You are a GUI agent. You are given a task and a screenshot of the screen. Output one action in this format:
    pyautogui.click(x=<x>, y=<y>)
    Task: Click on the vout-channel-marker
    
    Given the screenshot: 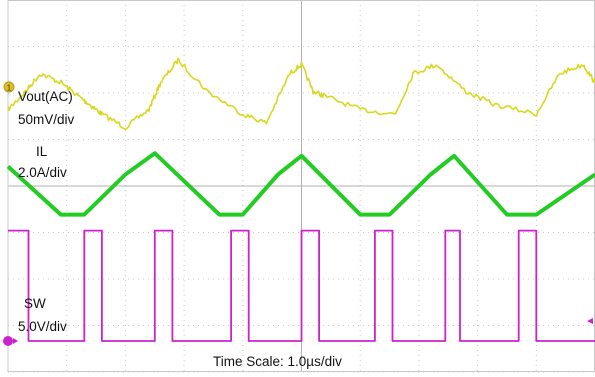 What is the action you would take?
    pyautogui.click(x=9, y=87)
    